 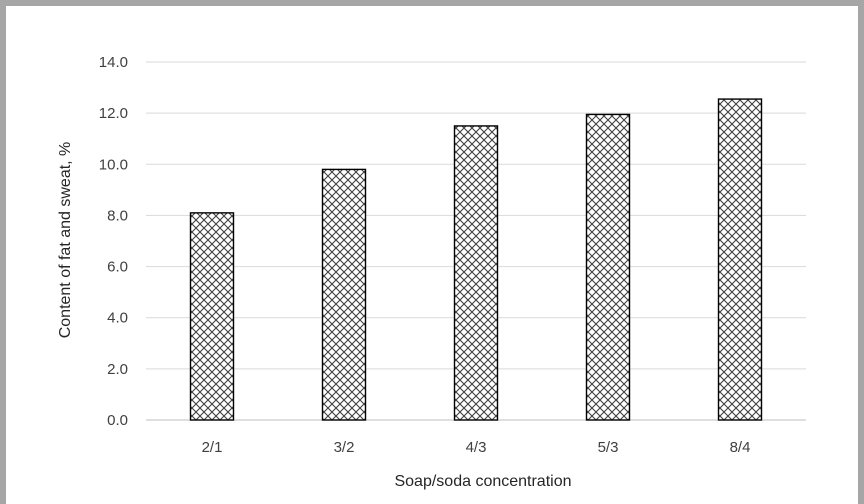 What do you see at coordinates (117, 369) in the screenshot?
I see `y-tick-label: 2.0` at bounding box center [117, 369].